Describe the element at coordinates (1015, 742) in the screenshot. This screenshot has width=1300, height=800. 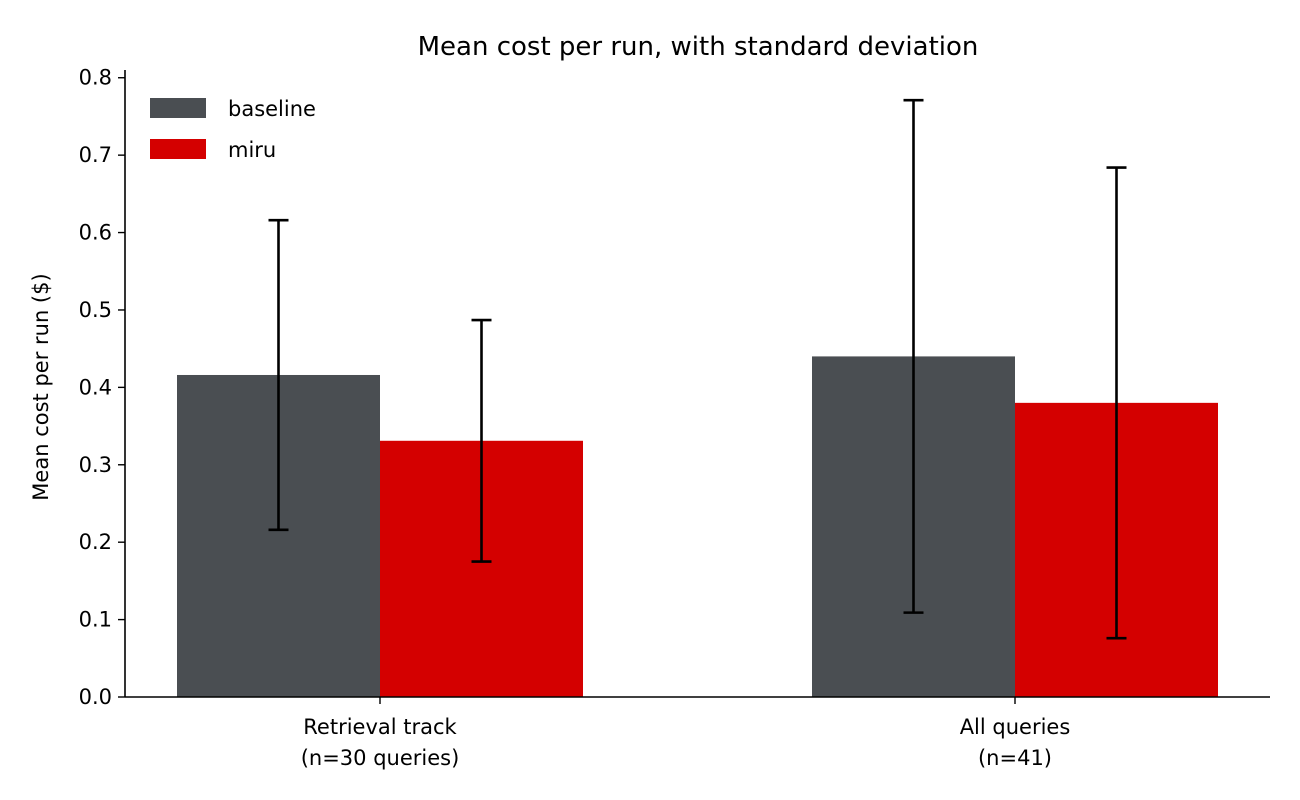
I see `x-tick-label: All queries (n=41)` at that location.